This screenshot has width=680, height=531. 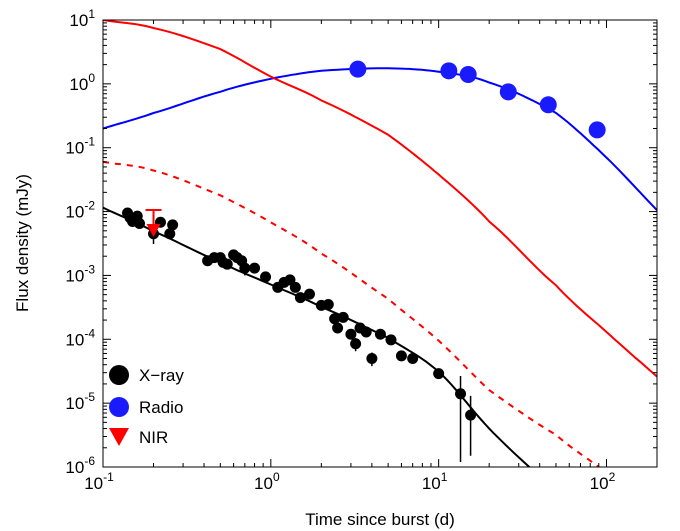 What do you see at coordinates (99, 481) in the screenshot?
I see `x-tick-label: 10⁻¹` at bounding box center [99, 481].